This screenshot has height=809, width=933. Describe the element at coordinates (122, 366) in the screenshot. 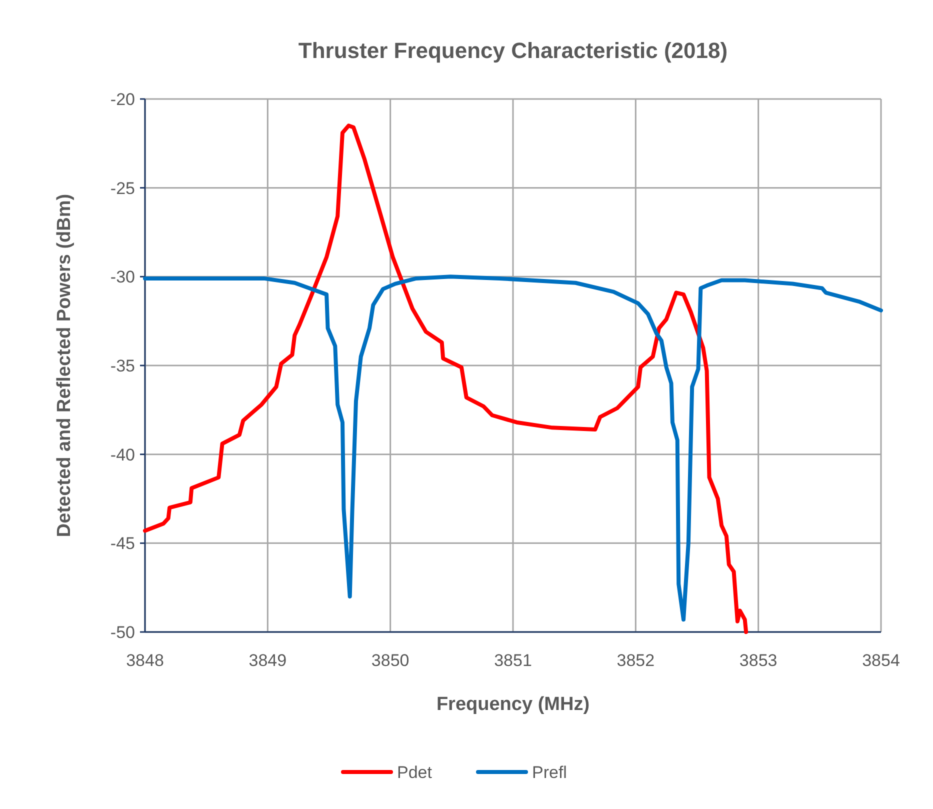

I see `y-tick-label: -35` at that location.